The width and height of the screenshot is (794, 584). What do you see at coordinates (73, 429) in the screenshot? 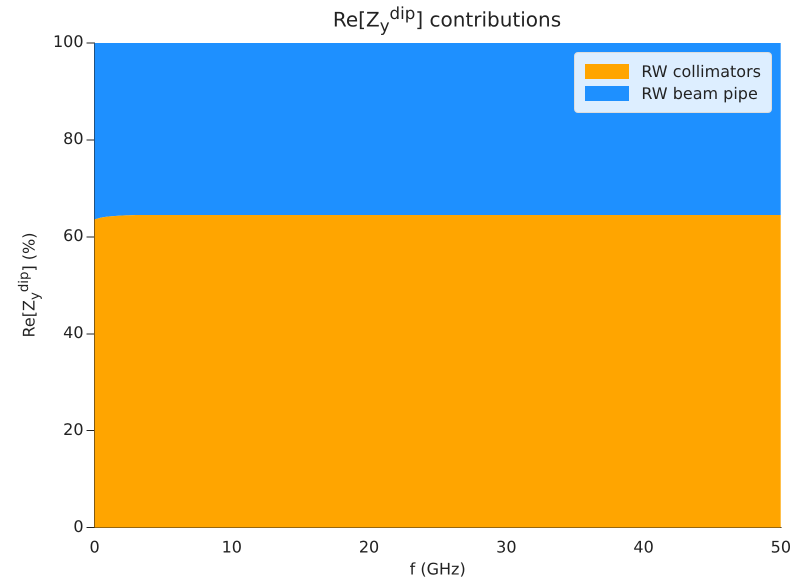
I see `y-tick-label: 20` at bounding box center [73, 429].